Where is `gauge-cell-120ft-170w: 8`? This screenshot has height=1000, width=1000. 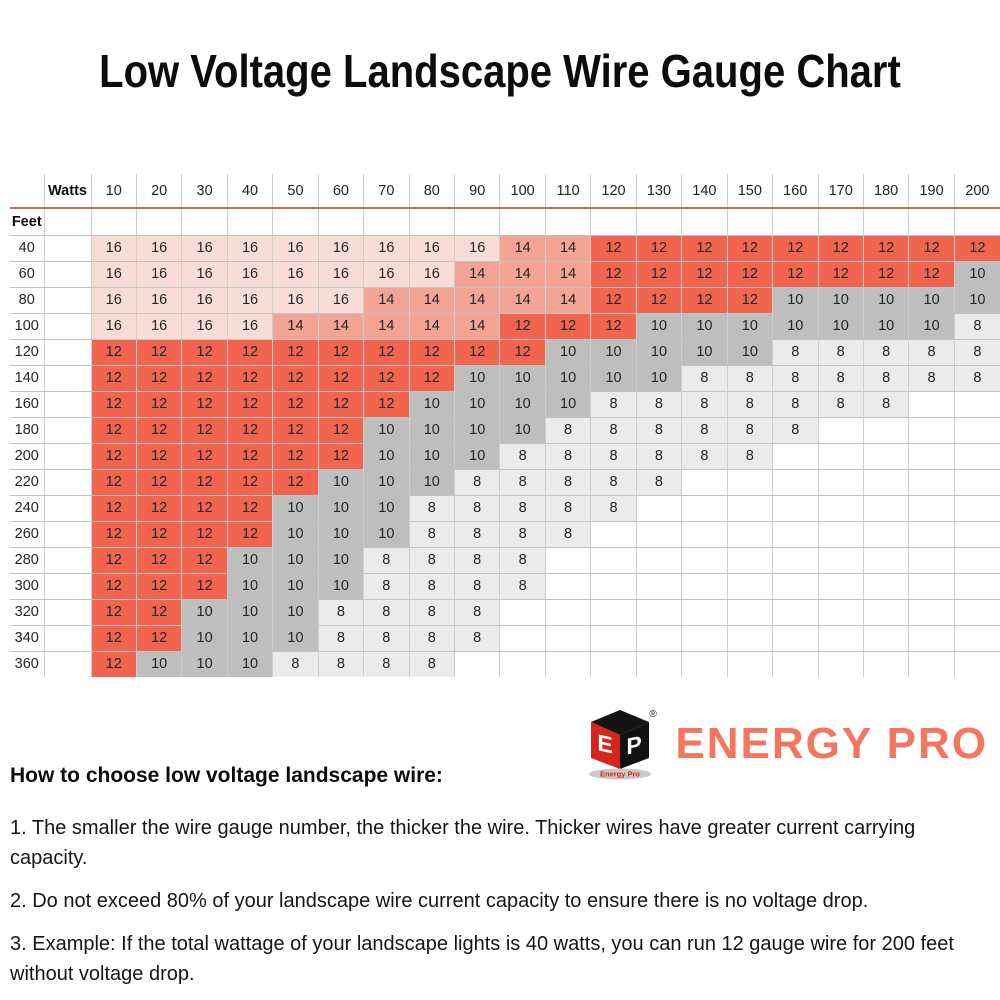 gauge-cell-120ft-170w: 8 is located at coordinates (840, 352).